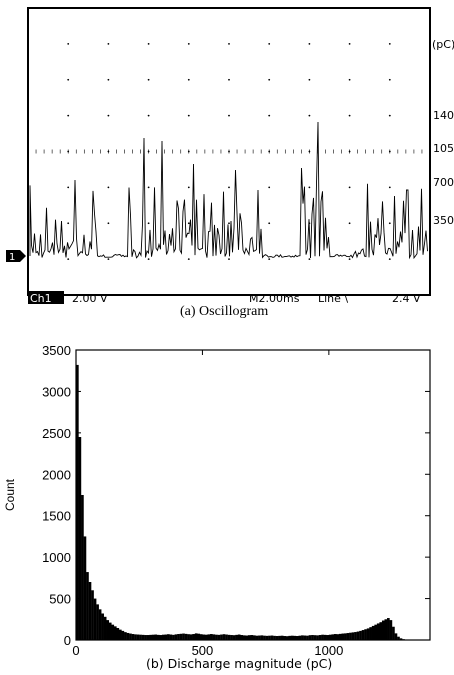 This screenshot has height=675, width=454. What do you see at coordinates (443, 148) in the screenshot?
I see `right-label-105: 105` at bounding box center [443, 148].